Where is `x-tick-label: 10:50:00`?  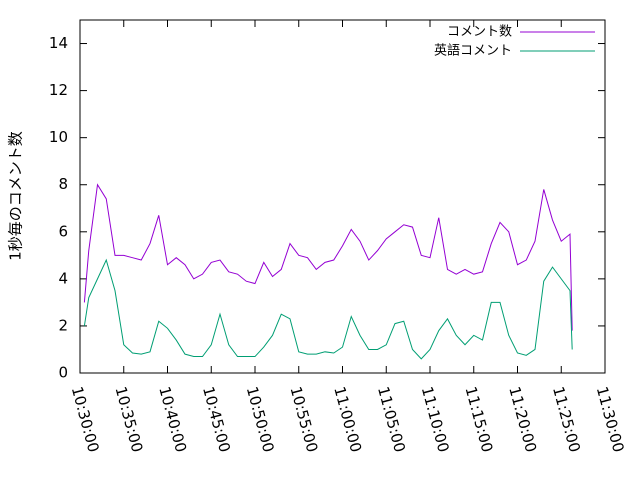 x-tick-label: 10:50:00 is located at coordinates (260, 420).